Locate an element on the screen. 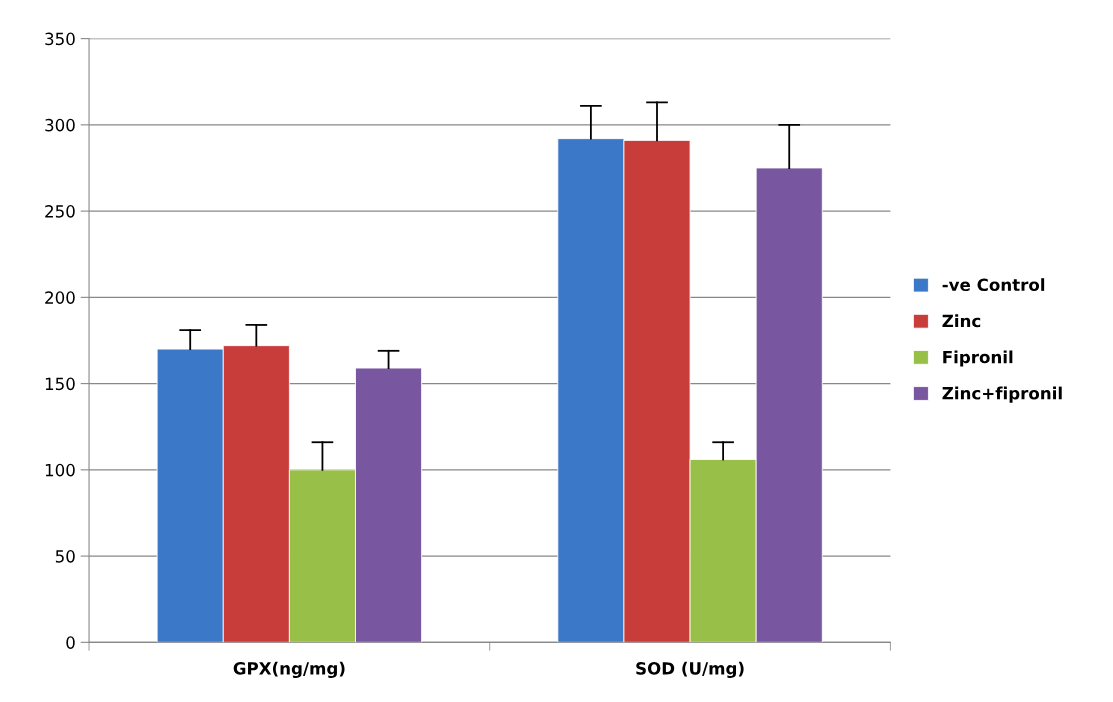 The image size is (1113, 702). y-tick-label: 200 is located at coordinates (60, 297).